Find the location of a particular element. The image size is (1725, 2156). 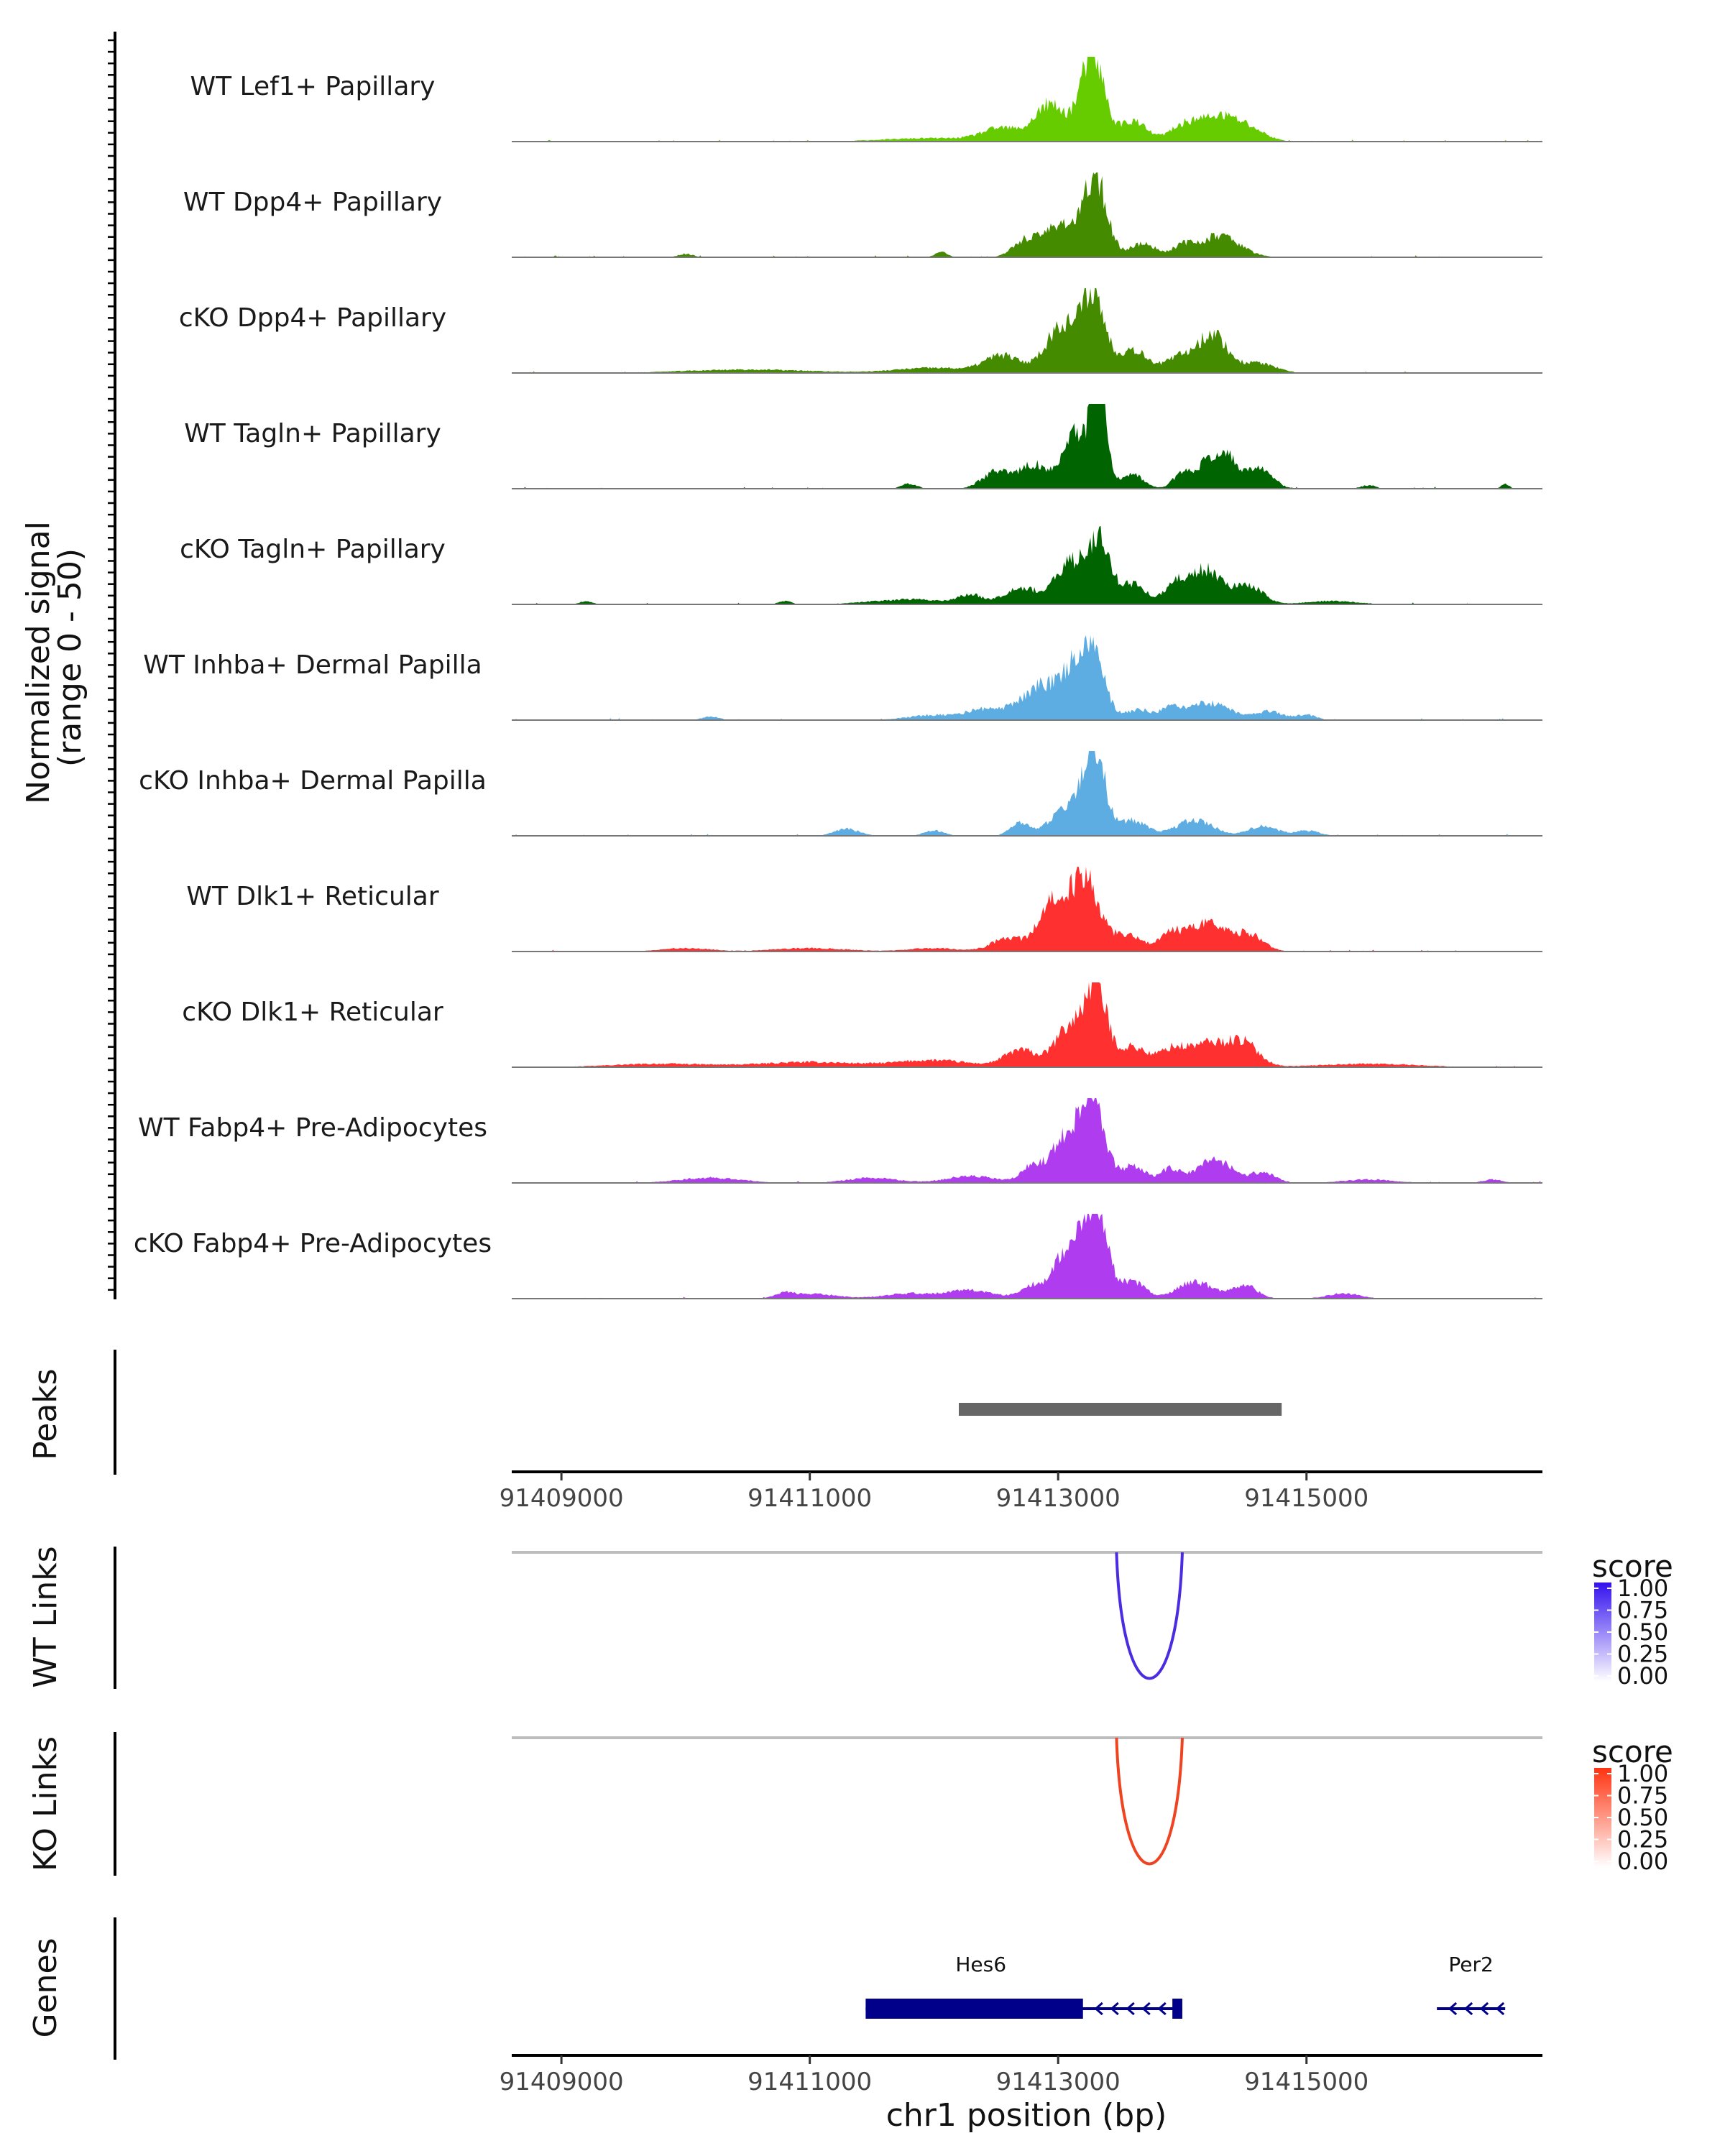

track-label: WT Fabp4+ Pre-Adipocytes is located at coordinates (312, 1128).